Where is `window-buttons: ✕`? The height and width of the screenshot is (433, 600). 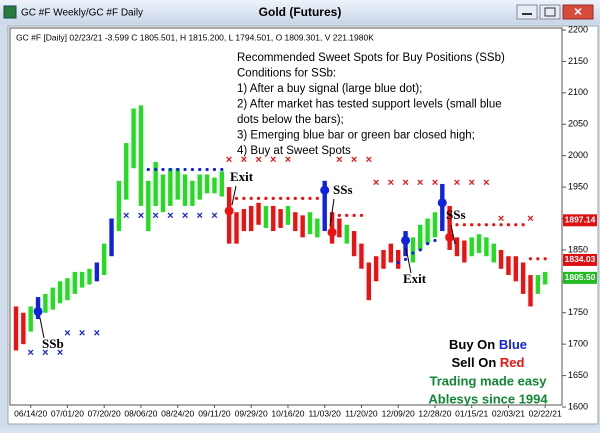 window-buttons: ✕ is located at coordinates (555, 12).